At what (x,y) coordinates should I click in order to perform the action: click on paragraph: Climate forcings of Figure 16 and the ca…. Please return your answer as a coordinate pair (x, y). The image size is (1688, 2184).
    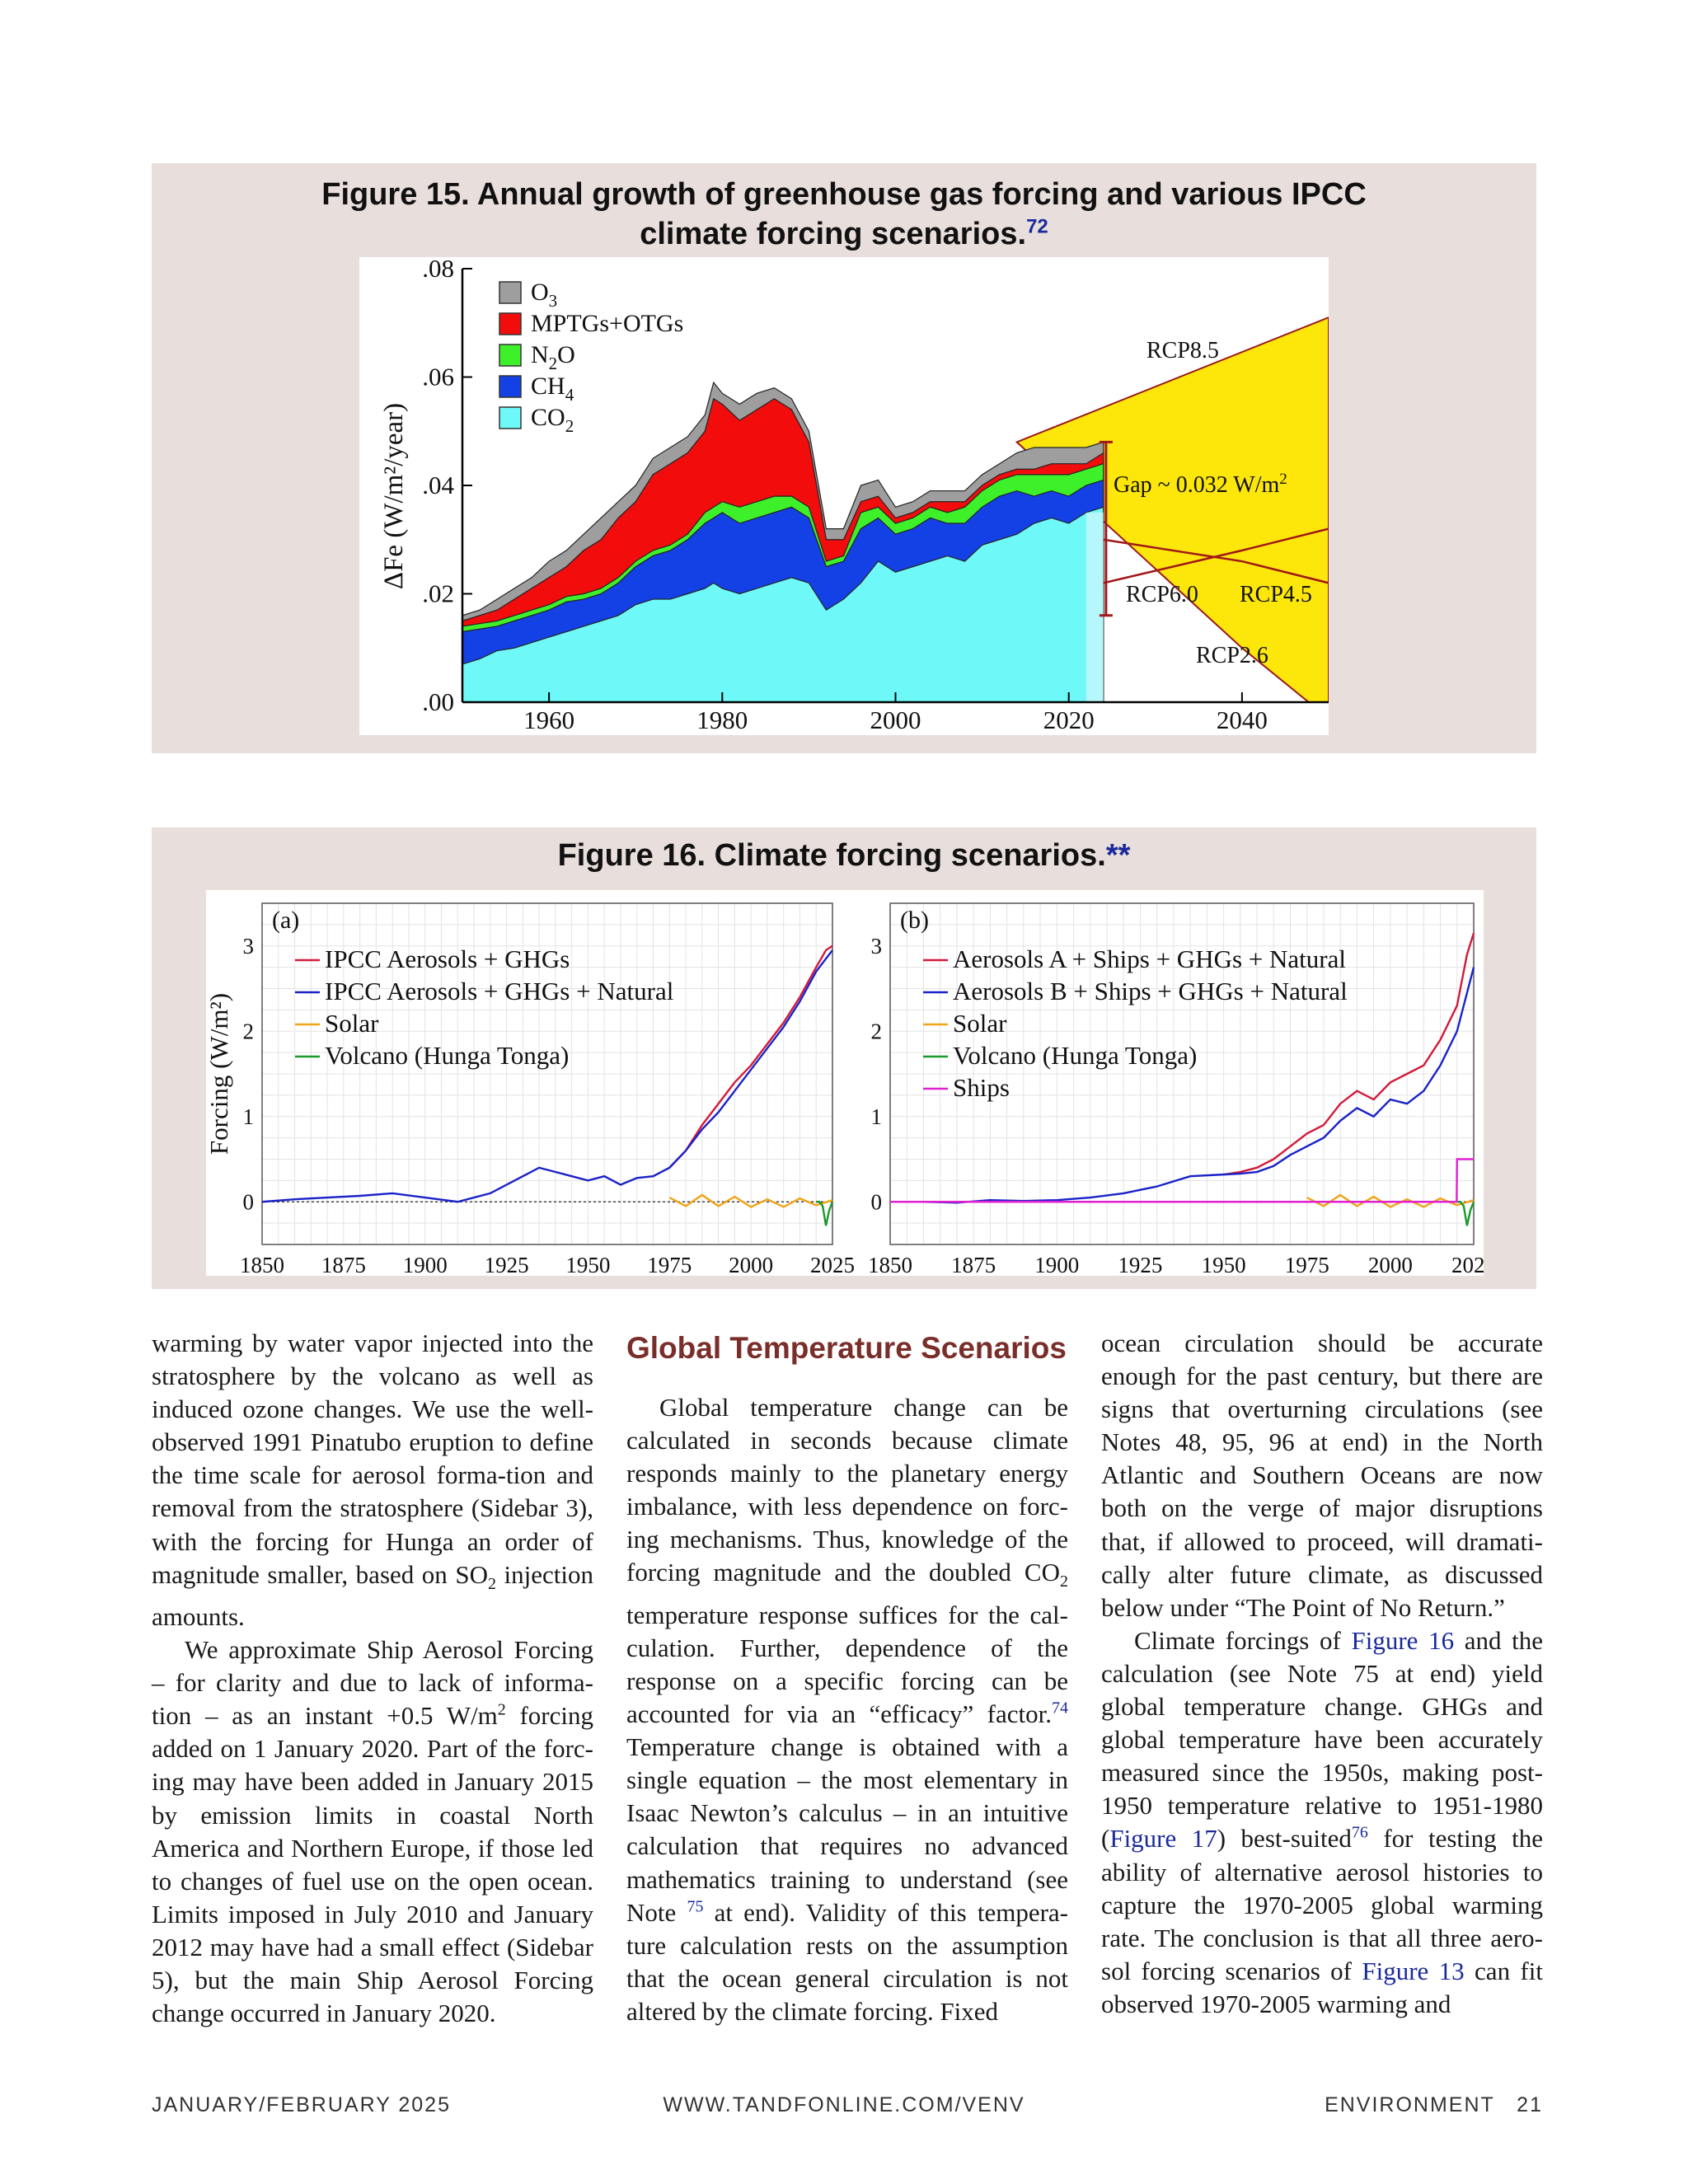
    Looking at the image, I should click on (1322, 1821).